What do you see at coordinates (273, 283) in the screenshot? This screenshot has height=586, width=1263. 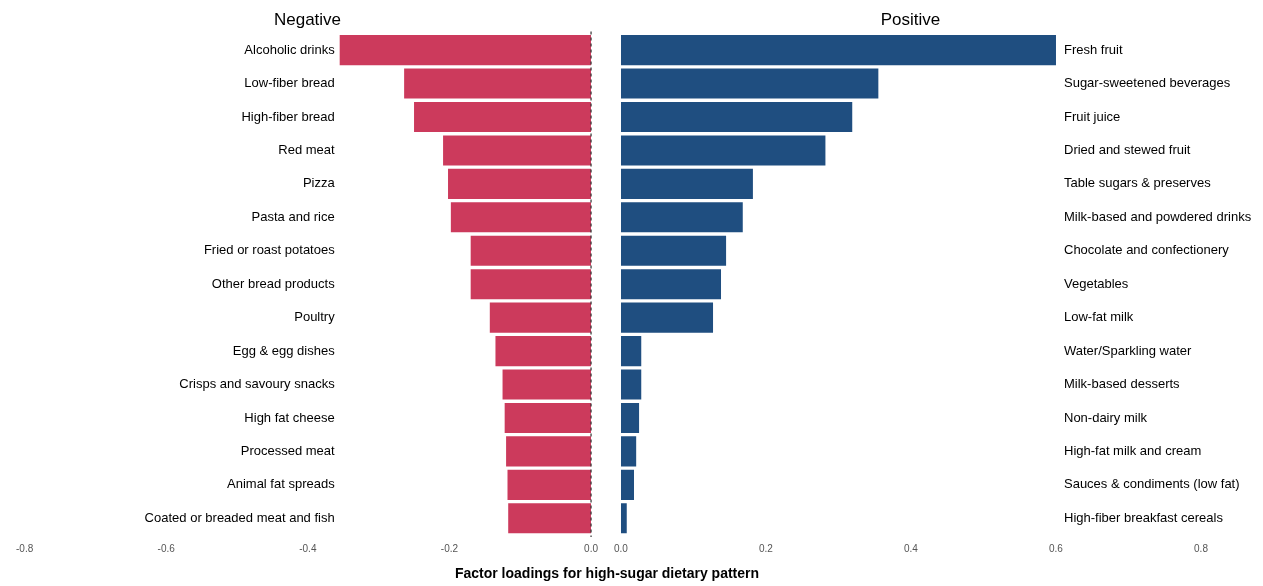 I see `y-tick-label: Other bread products` at bounding box center [273, 283].